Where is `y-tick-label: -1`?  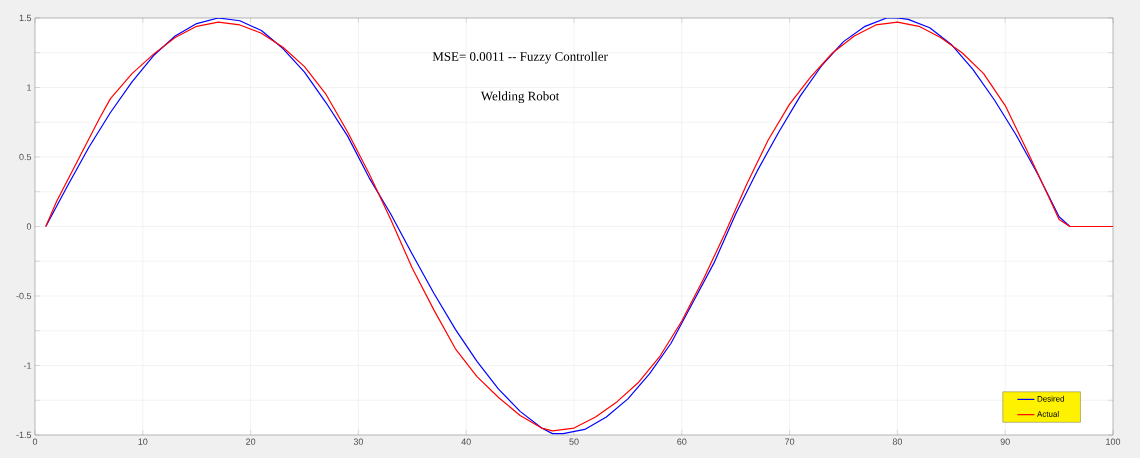
y-tick-label: -1 is located at coordinates (27, 365).